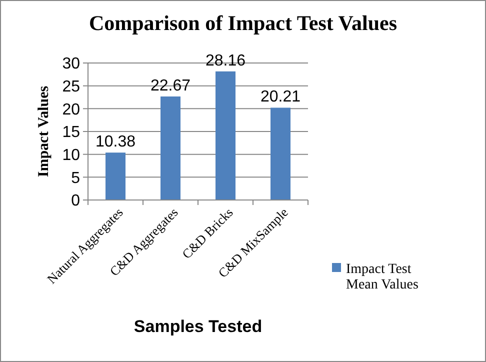 The width and height of the screenshot is (486, 362). What do you see at coordinates (71, 64) in the screenshot?
I see `y-tick-label: 30` at bounding box center [71, 64].